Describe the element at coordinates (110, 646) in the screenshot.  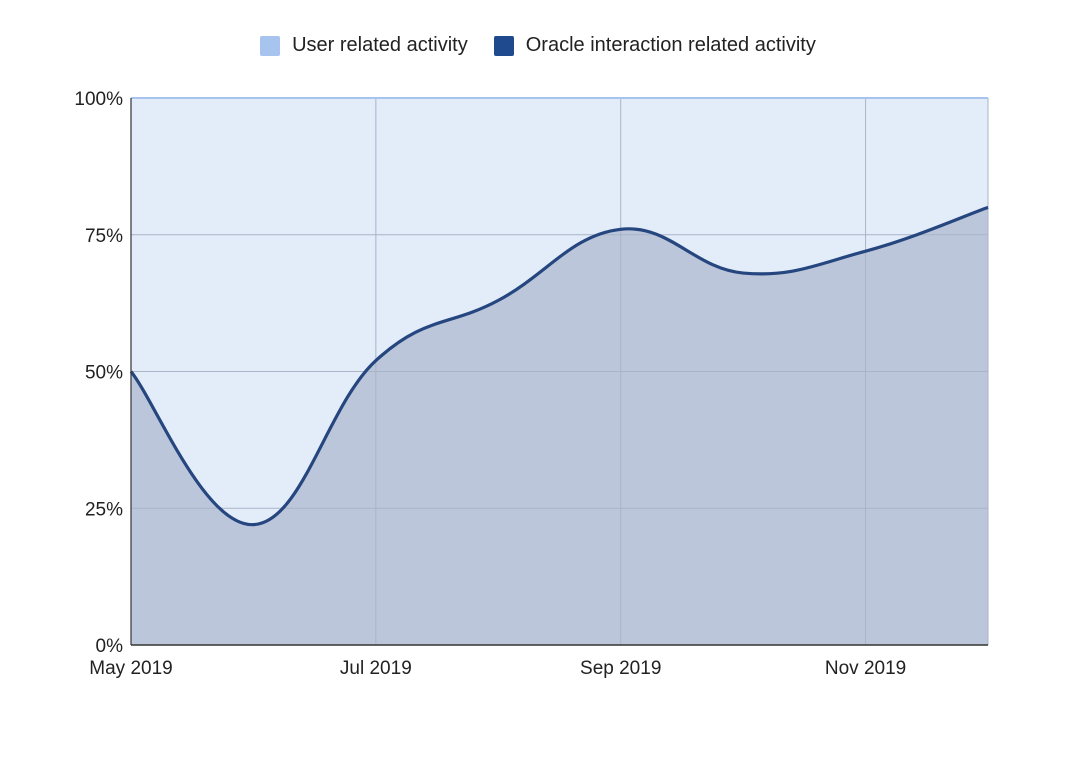
I see `y-tick-label-0: 0%` at that location.